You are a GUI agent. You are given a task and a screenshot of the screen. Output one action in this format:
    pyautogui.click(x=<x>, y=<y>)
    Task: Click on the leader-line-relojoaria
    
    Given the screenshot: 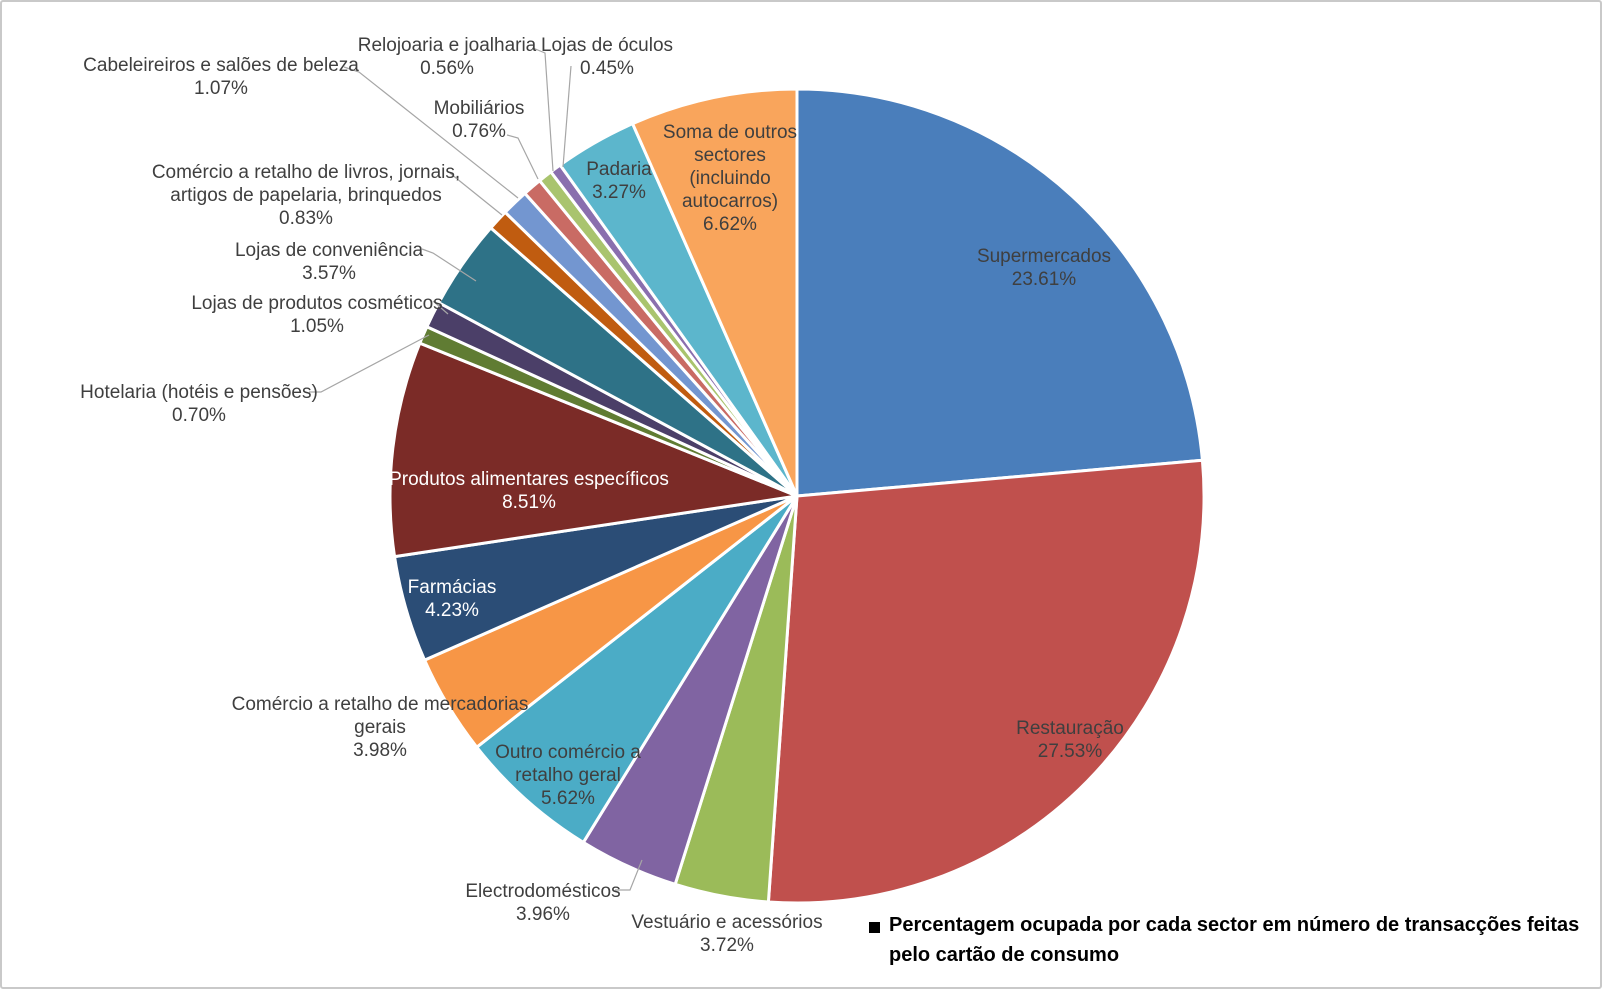 What is the action you would take?
    pyautogui.click(x=543, y=109)
    